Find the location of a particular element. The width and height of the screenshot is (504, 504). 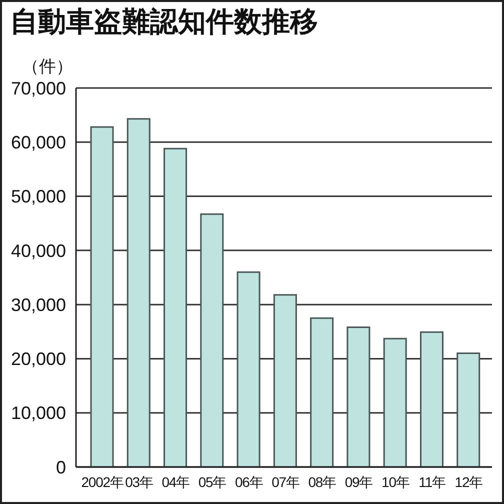

y-tick-label: 60,000 is located at coordinates (38, 142).